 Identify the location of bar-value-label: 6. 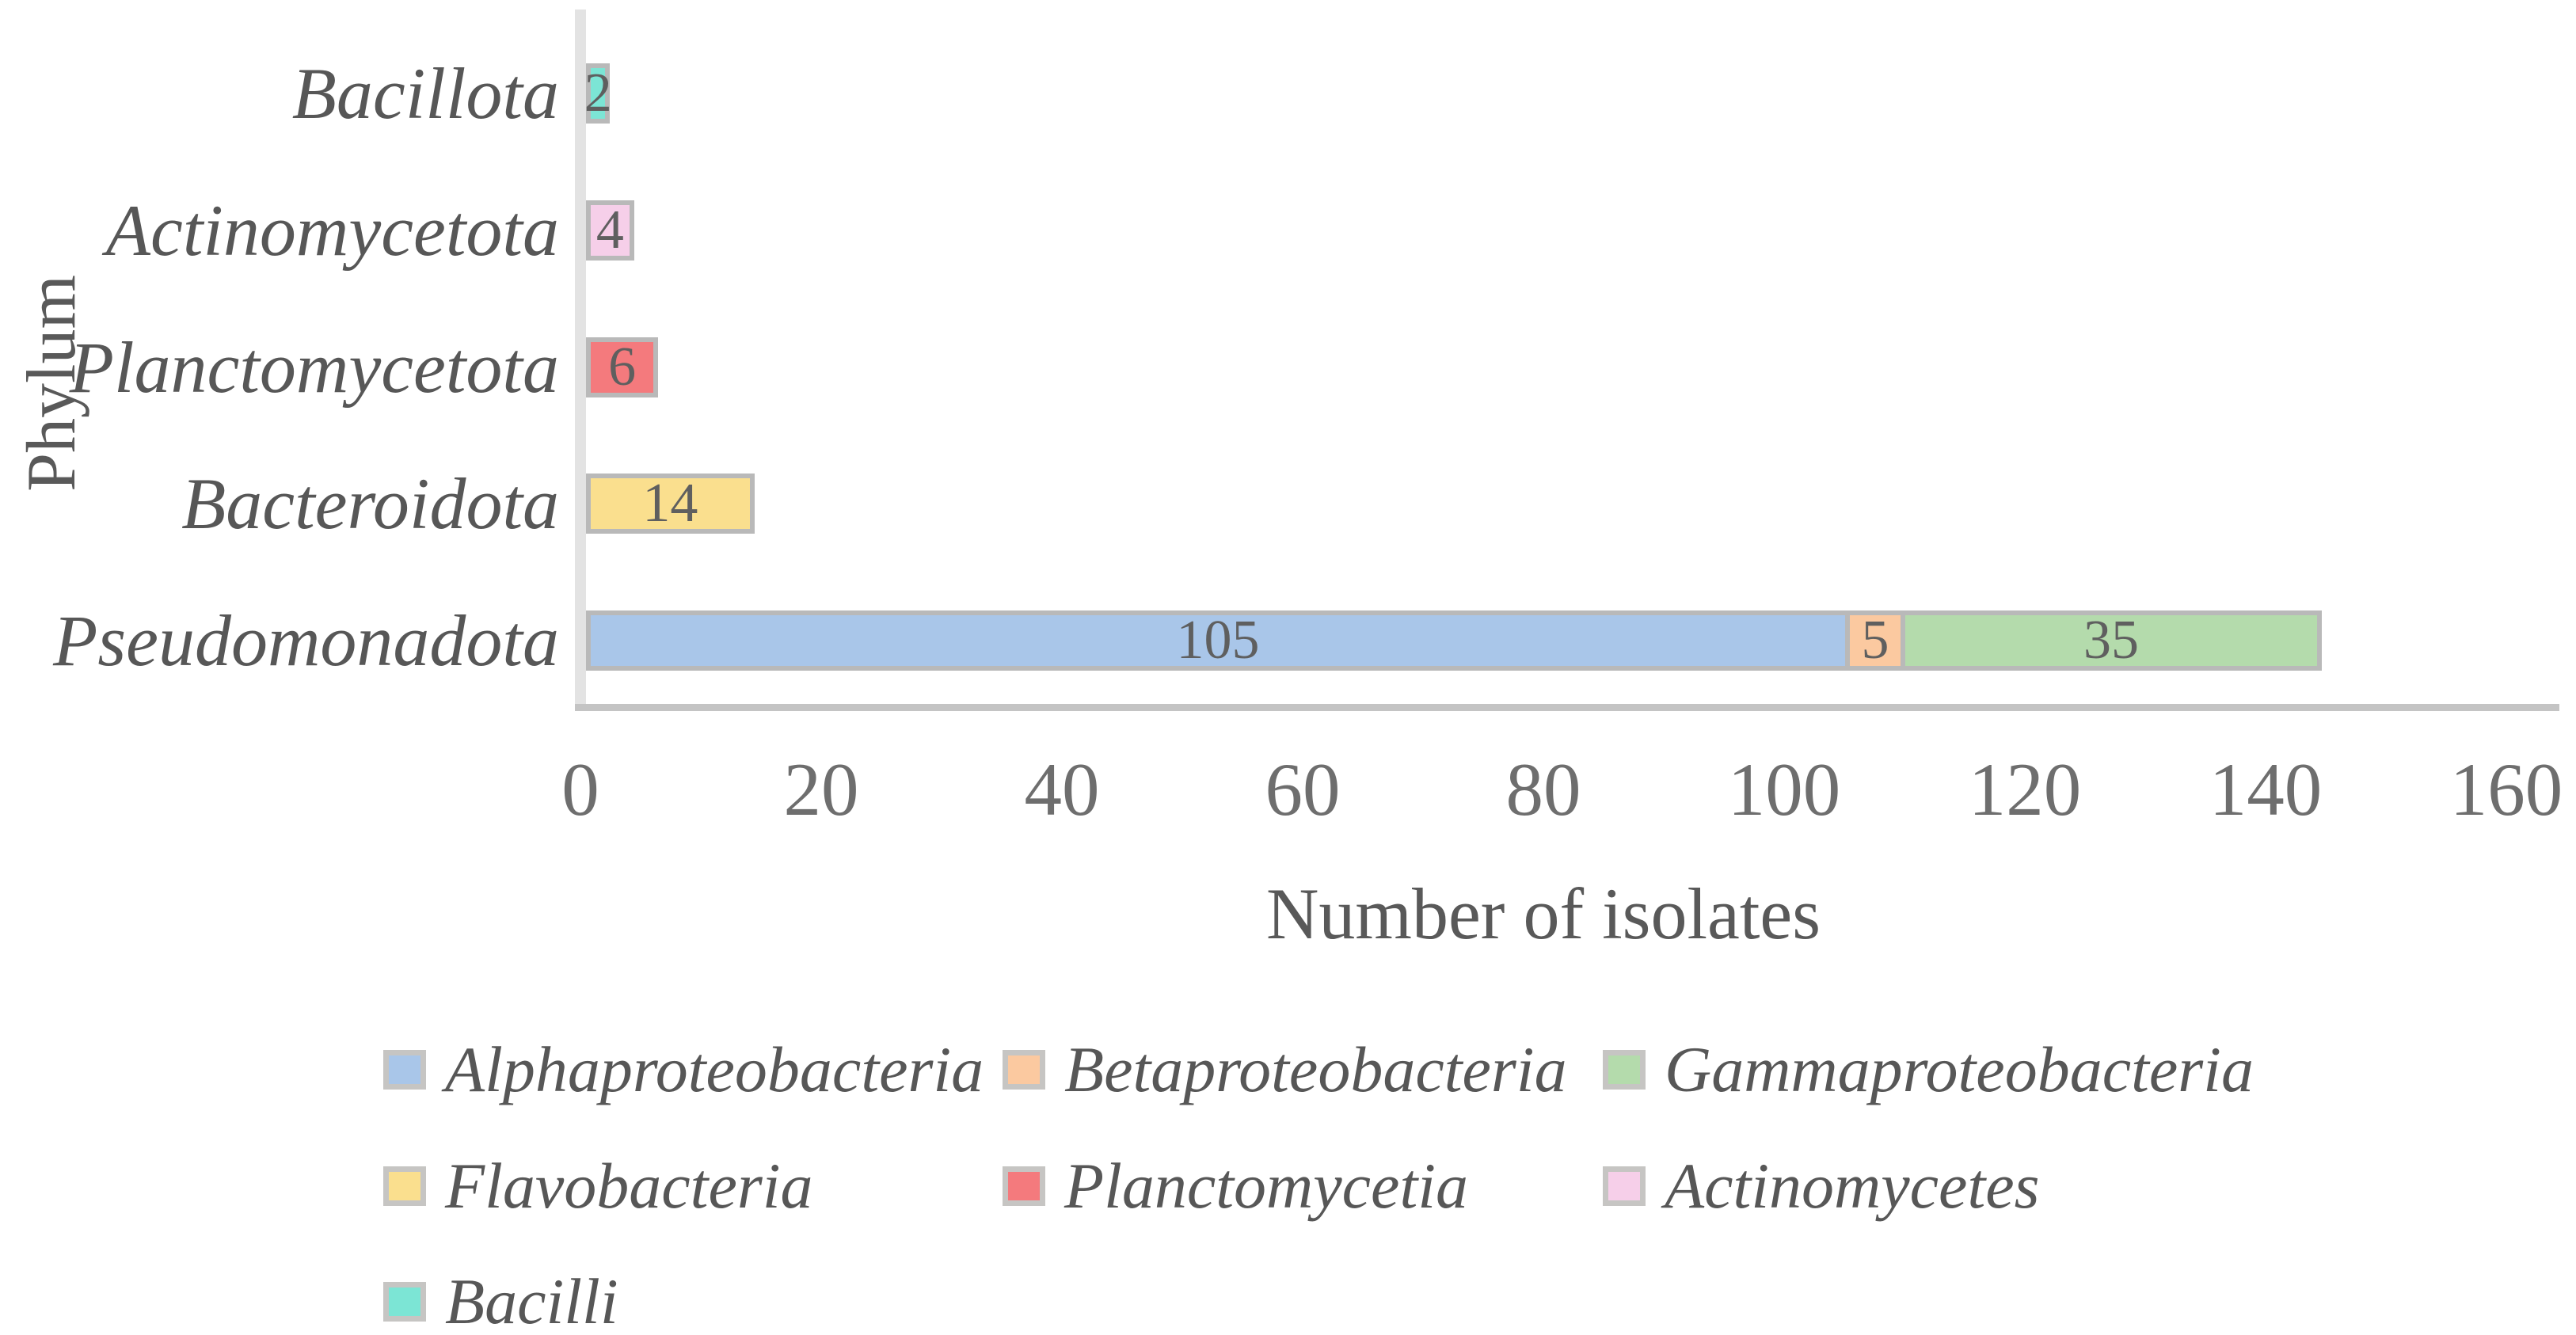
(622, 366).